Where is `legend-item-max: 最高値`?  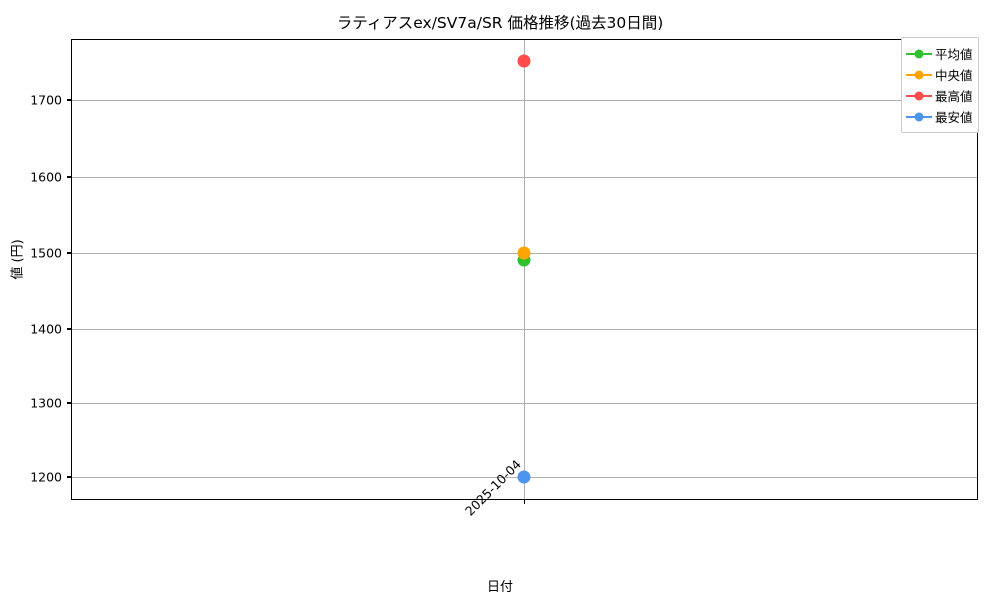 legend-item-max: 最高値 is located at coordinates (940, 95).